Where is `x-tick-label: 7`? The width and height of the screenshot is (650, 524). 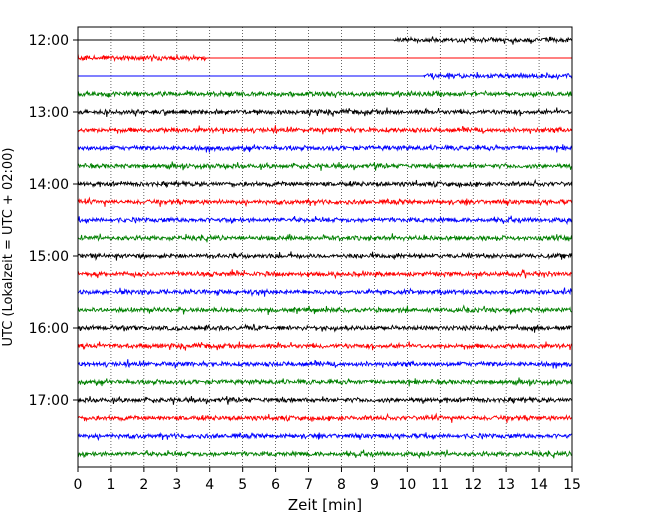
x-tick-label: 7 is located at coordinates (308, 485).